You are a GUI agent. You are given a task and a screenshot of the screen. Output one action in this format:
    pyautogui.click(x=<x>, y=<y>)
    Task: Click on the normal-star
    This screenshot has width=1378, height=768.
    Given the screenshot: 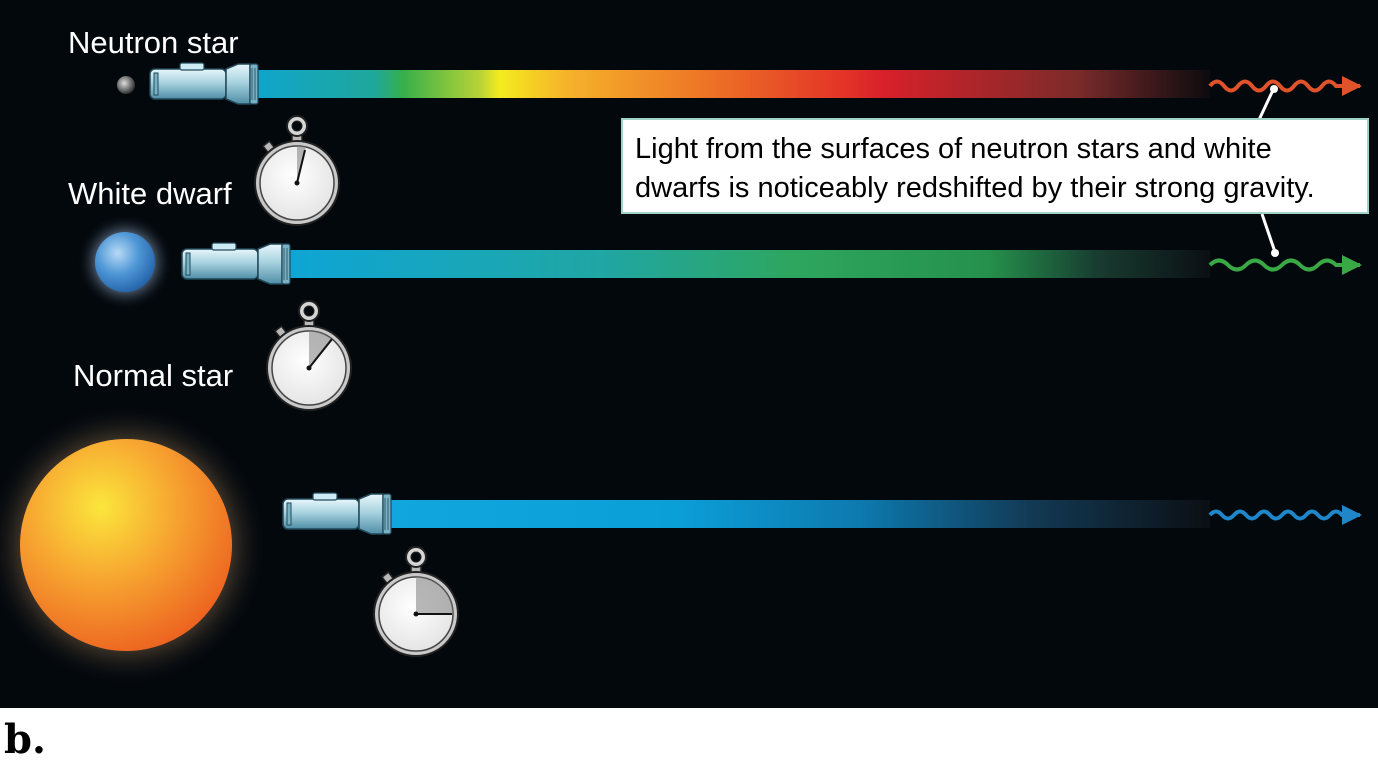 What is the action you would take?
    pyautogui.click(x=126, y=545)
    